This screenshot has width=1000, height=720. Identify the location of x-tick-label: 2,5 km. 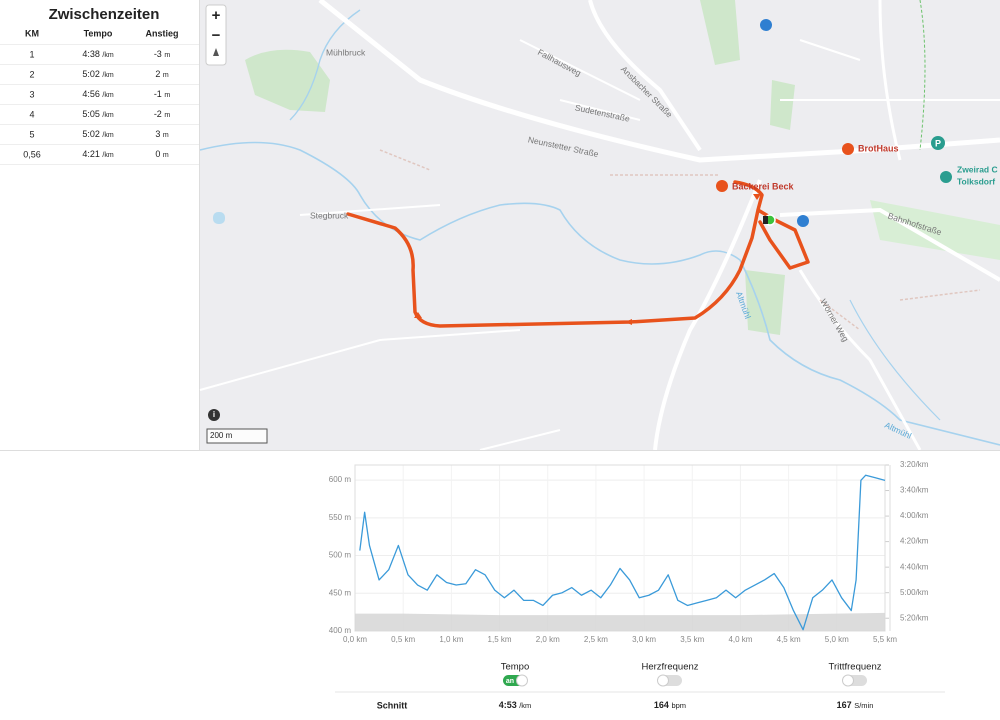
(596, 639).